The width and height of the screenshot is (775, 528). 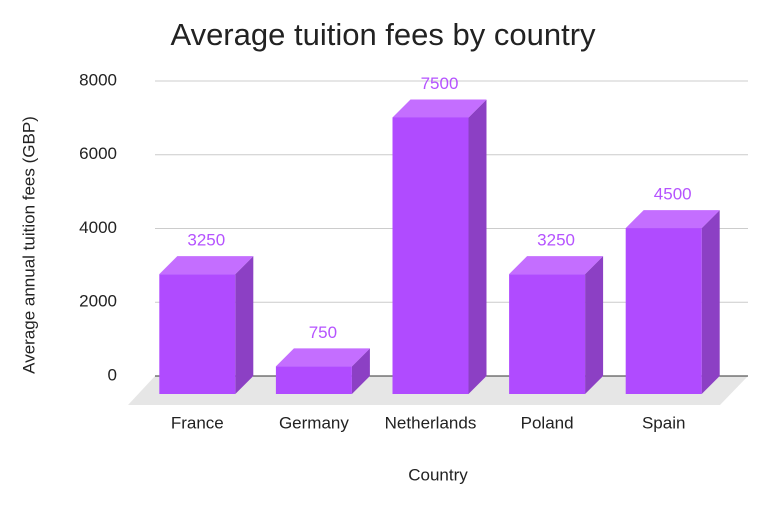 What do you see at coordinates (197, 422) in the screenshot?
I see `x-tick-label: France` at bounding box center [197, 422].